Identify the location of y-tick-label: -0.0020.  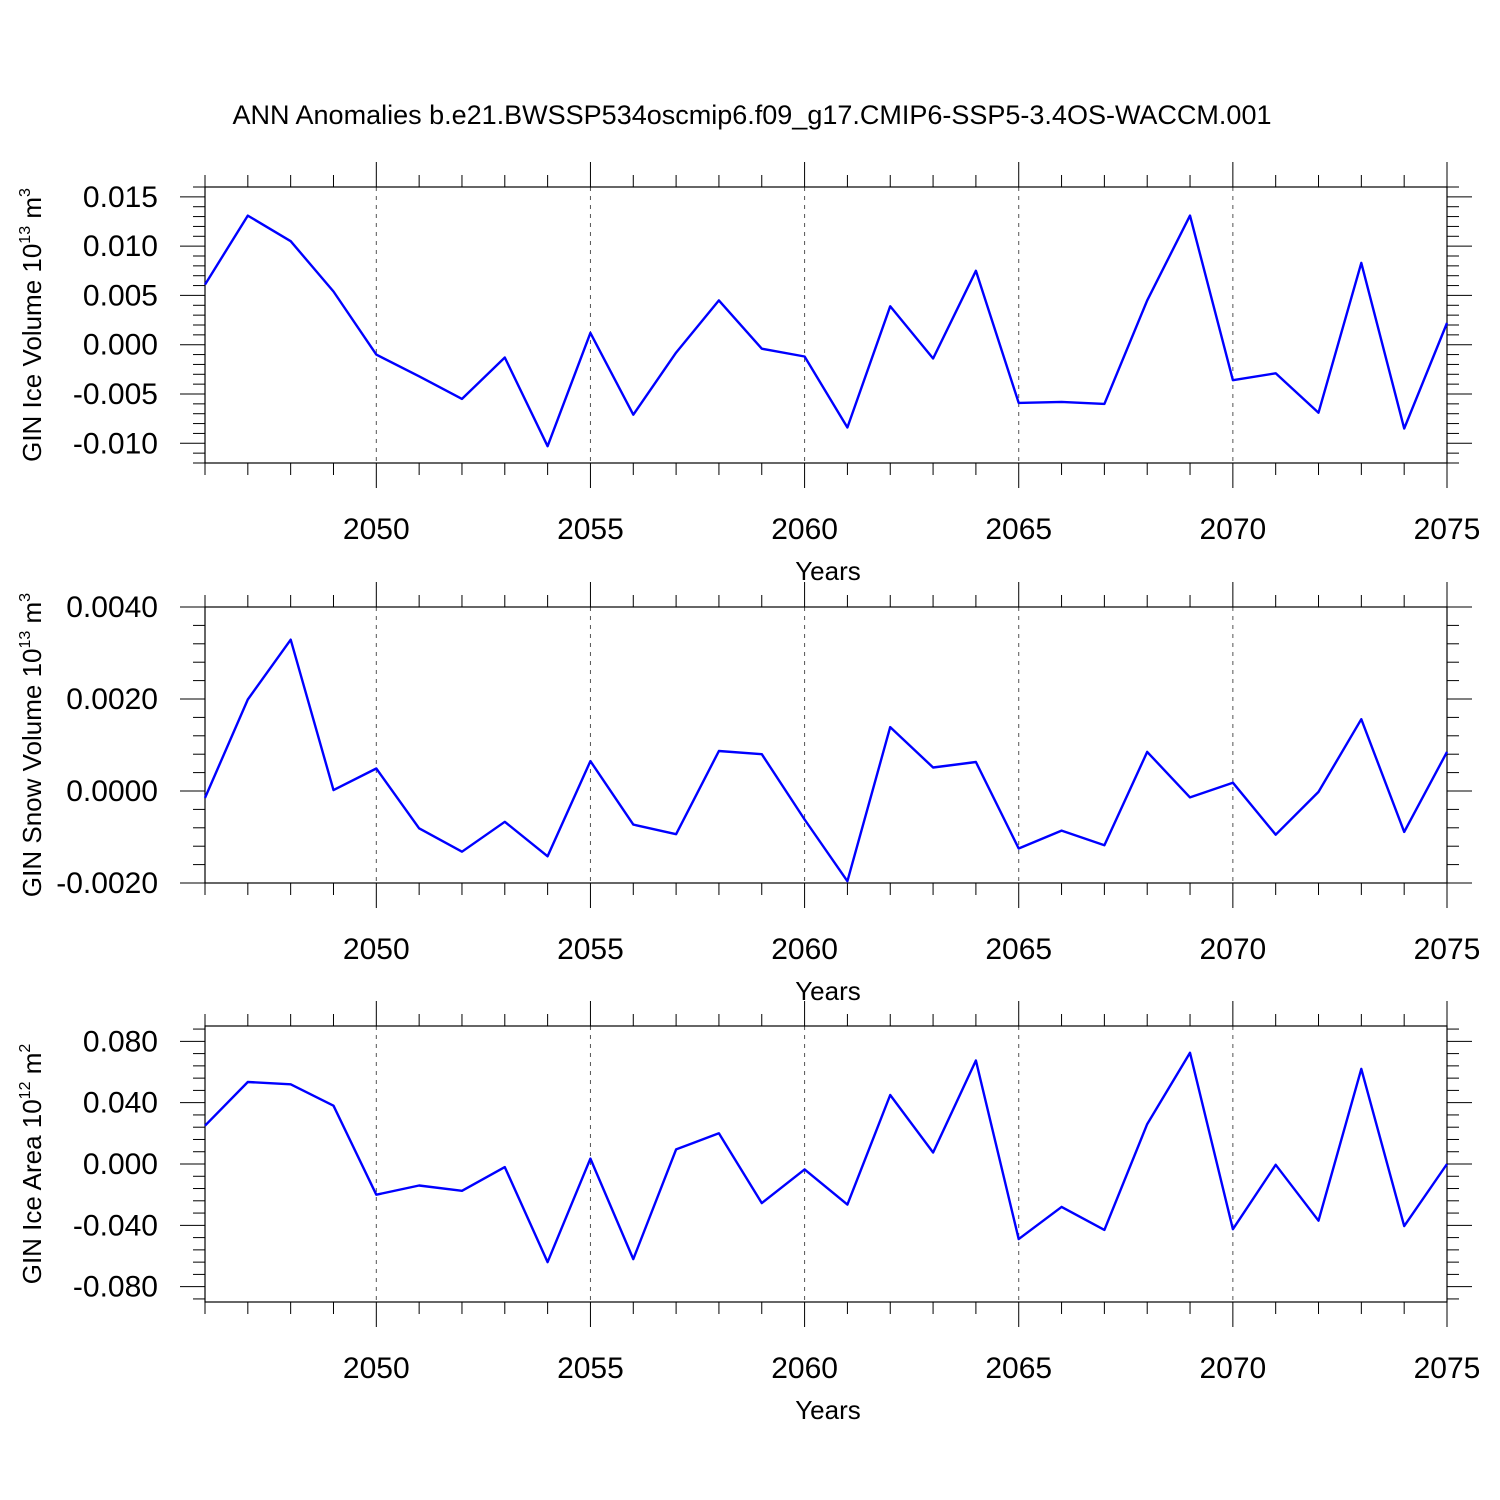
(107, 883).